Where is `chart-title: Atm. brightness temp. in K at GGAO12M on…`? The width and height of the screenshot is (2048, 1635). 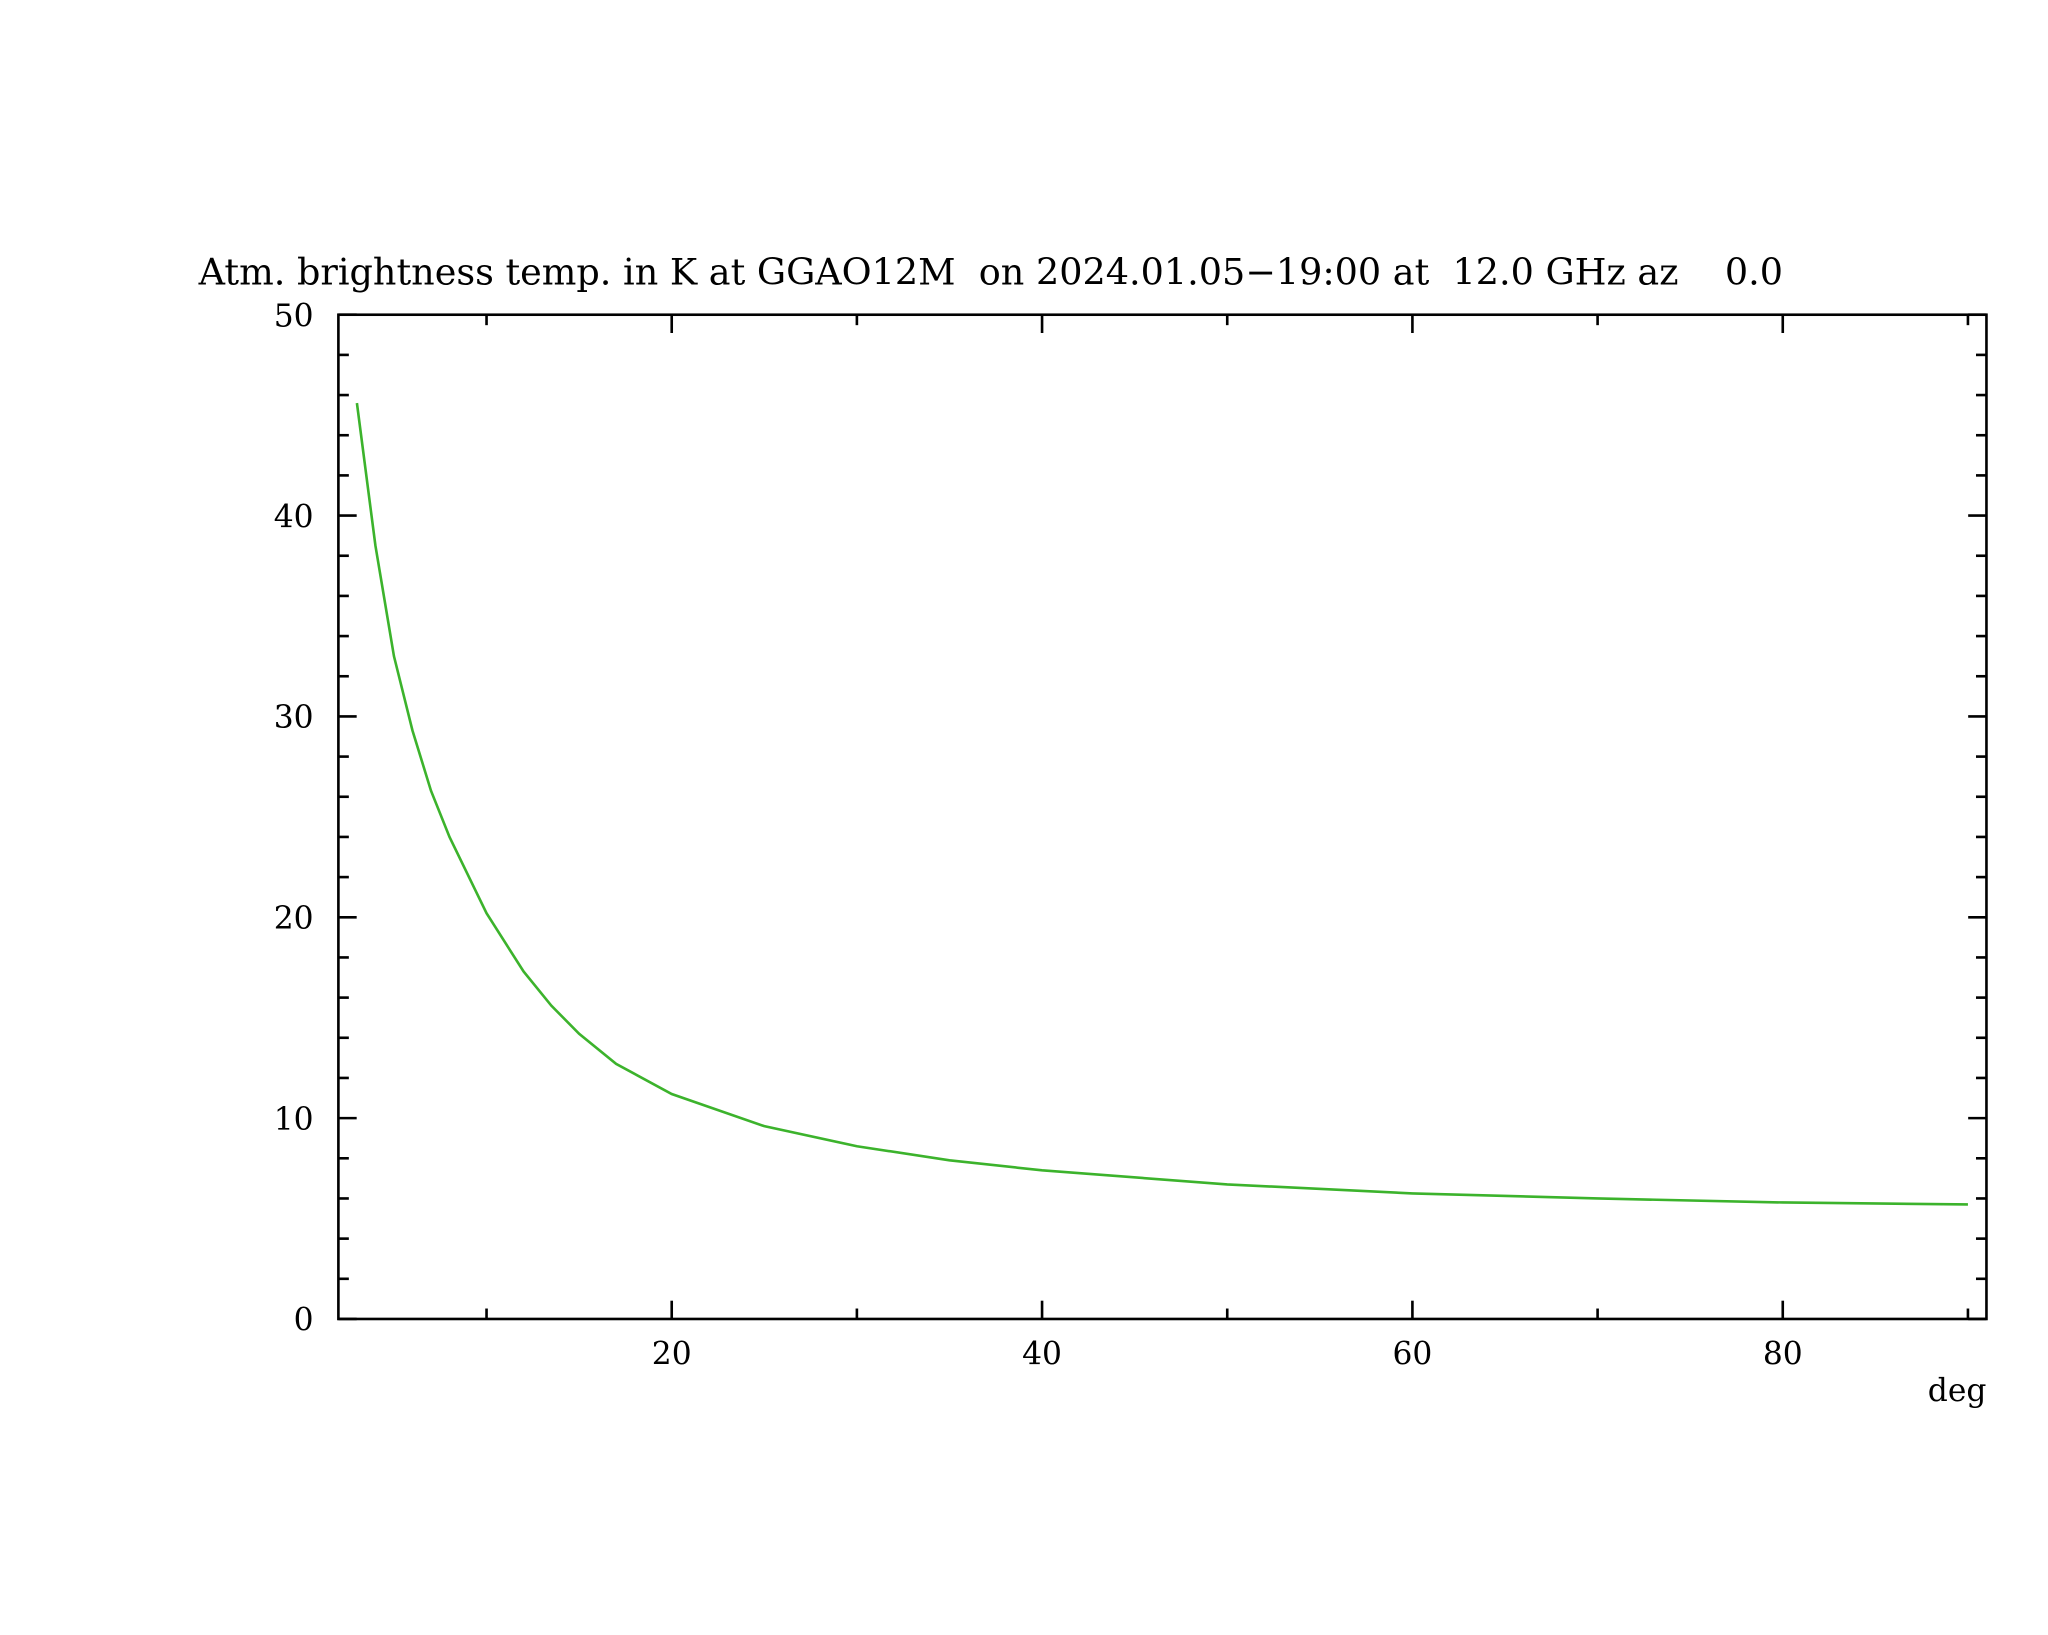
chart-title: Atm. brightness temp. in K at GGAO12M on… is located at coordinates (990, 272).